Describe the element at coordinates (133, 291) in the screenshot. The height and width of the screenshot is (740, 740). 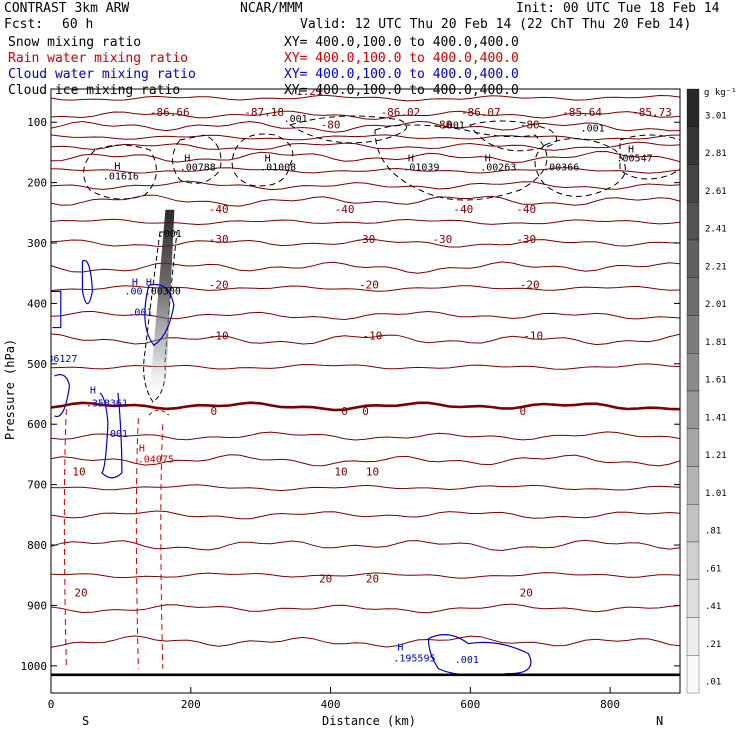
I see `cloud-water-label: .00` at that location.